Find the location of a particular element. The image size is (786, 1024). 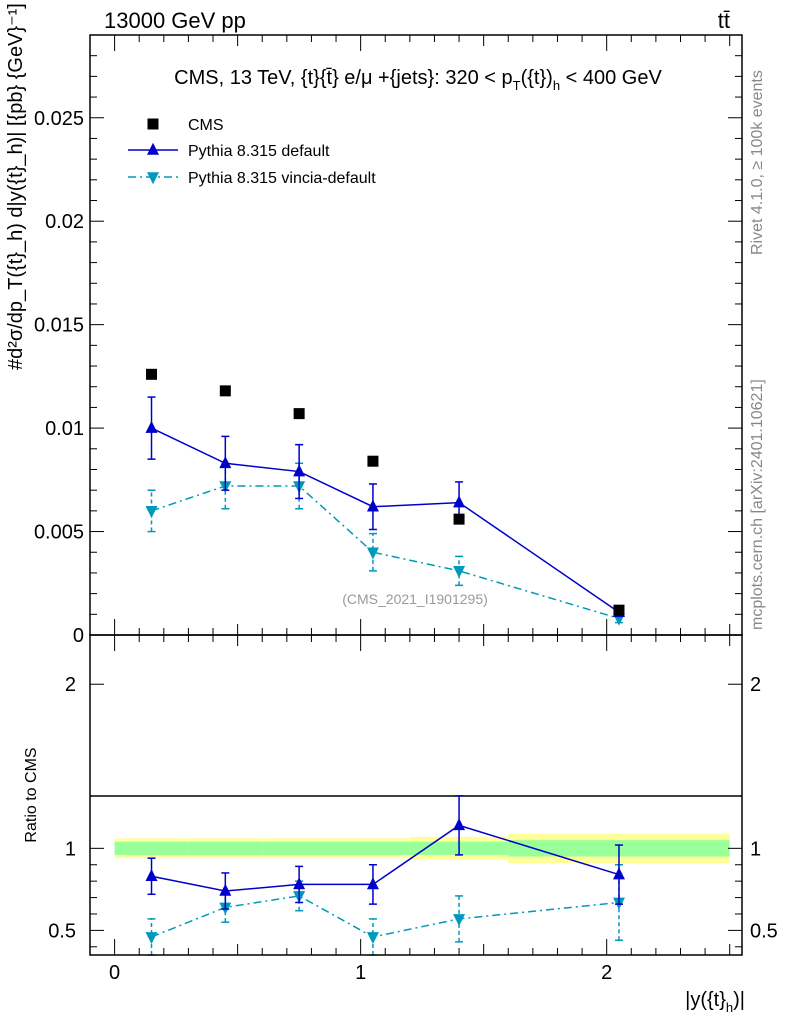

y-tick-label-ratio: 1 is located at coordinates (70, 849).